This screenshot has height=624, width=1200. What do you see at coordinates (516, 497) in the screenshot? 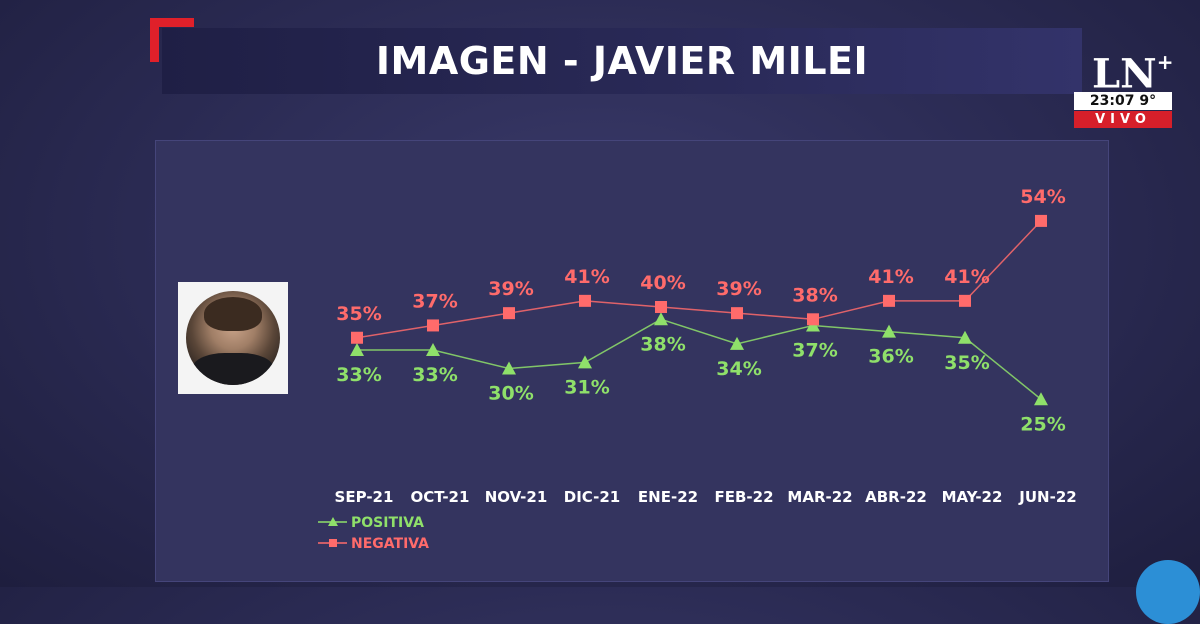
I see `x-tick-label: NOV-21` at bounding box center [516, 497].